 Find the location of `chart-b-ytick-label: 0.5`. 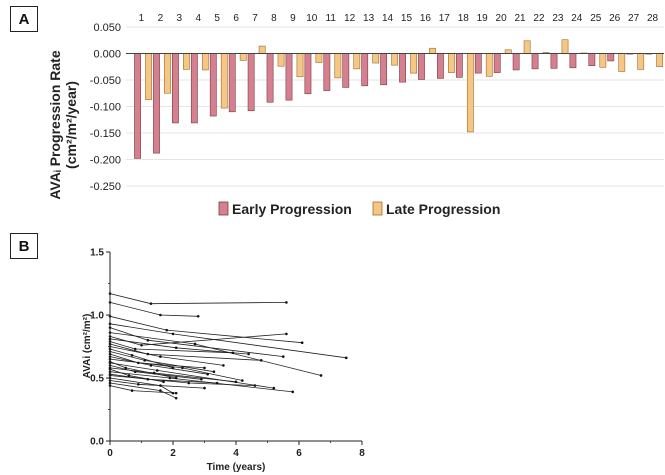

chart-b-ytick-label: 0.5 is located at coordinates (97, 379).